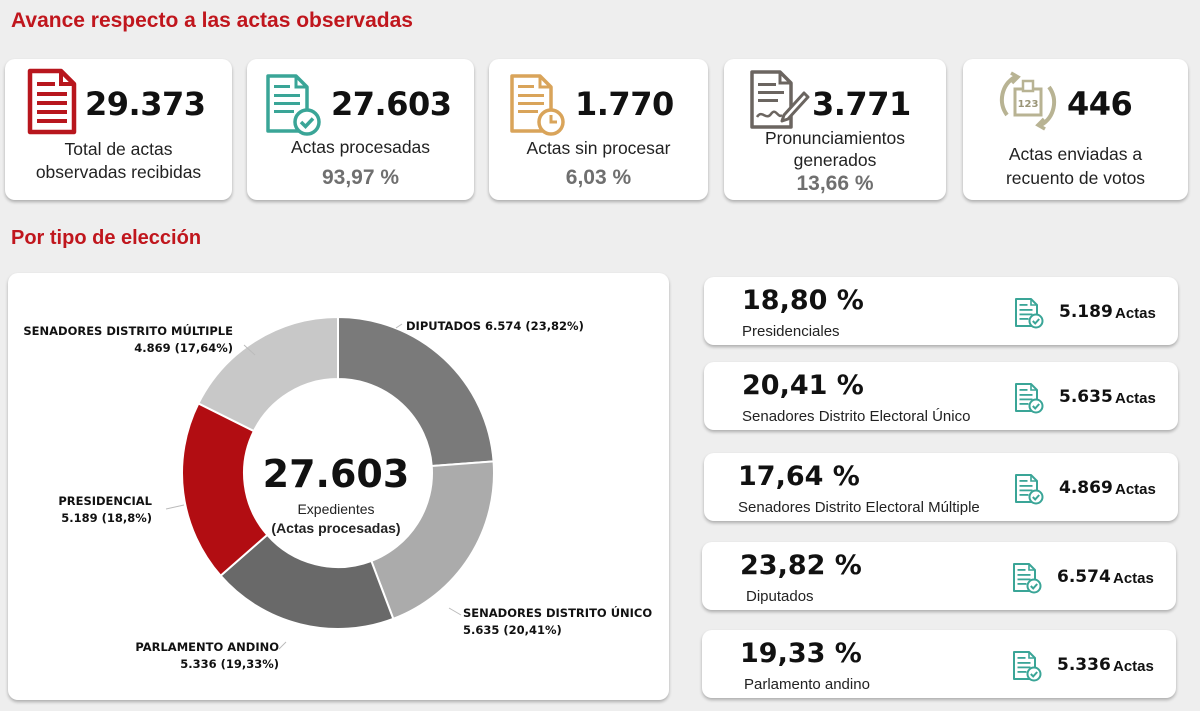 The width and height of the screenshot is (1200, 711). Describe the element at coordinates (803, 385) in the screenshot. I see `row-percent: 20,41 %` at that location.